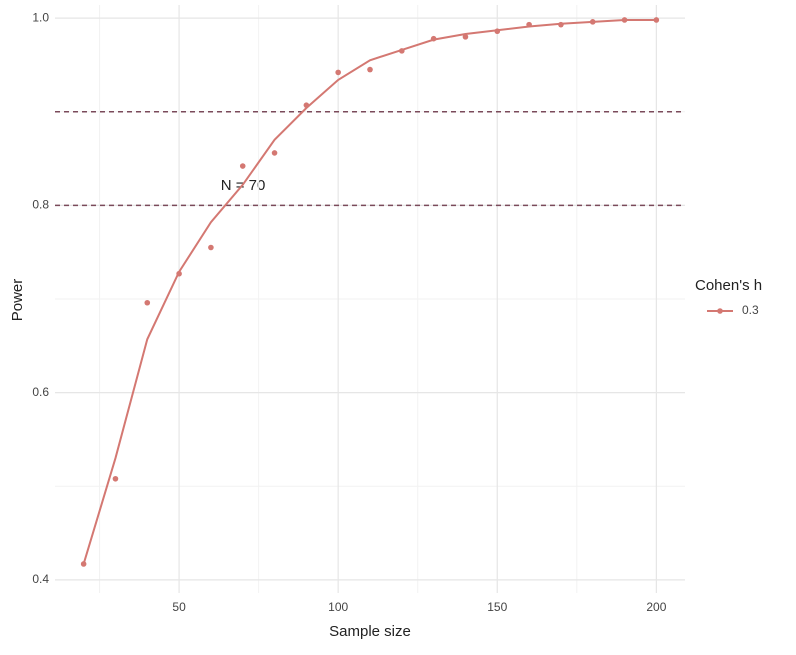  What do you see at coordinates (179, 607) in the screenshot?
I see `x-tick-label: 50` at bounding box center [179, 607].